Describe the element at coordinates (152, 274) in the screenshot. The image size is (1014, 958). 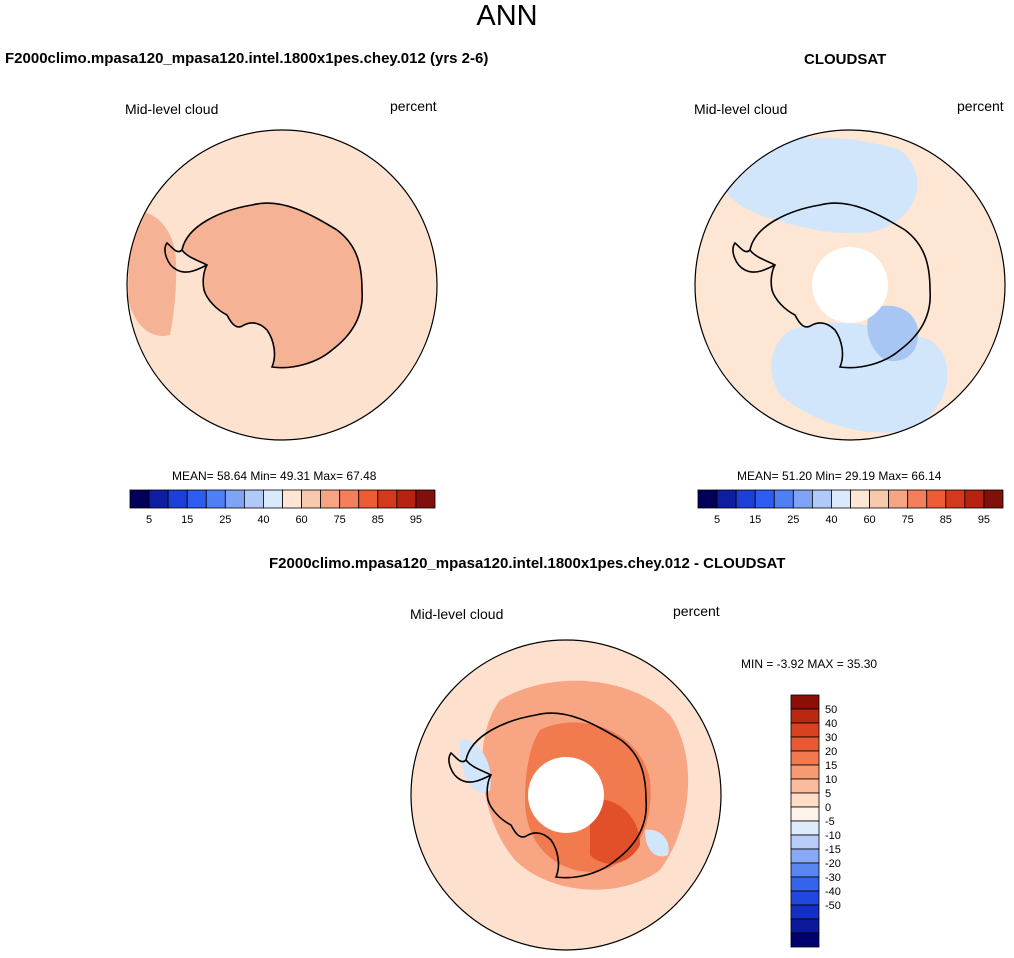
I see `panel1-shade-west` at that location.